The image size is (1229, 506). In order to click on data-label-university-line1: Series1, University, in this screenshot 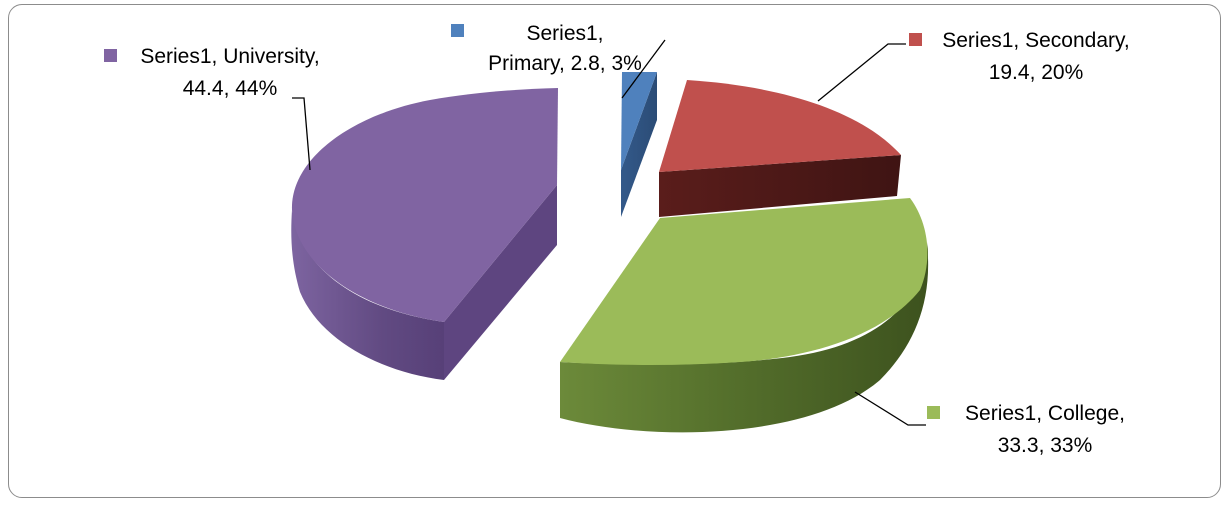, I will do `click(229, 56)`.